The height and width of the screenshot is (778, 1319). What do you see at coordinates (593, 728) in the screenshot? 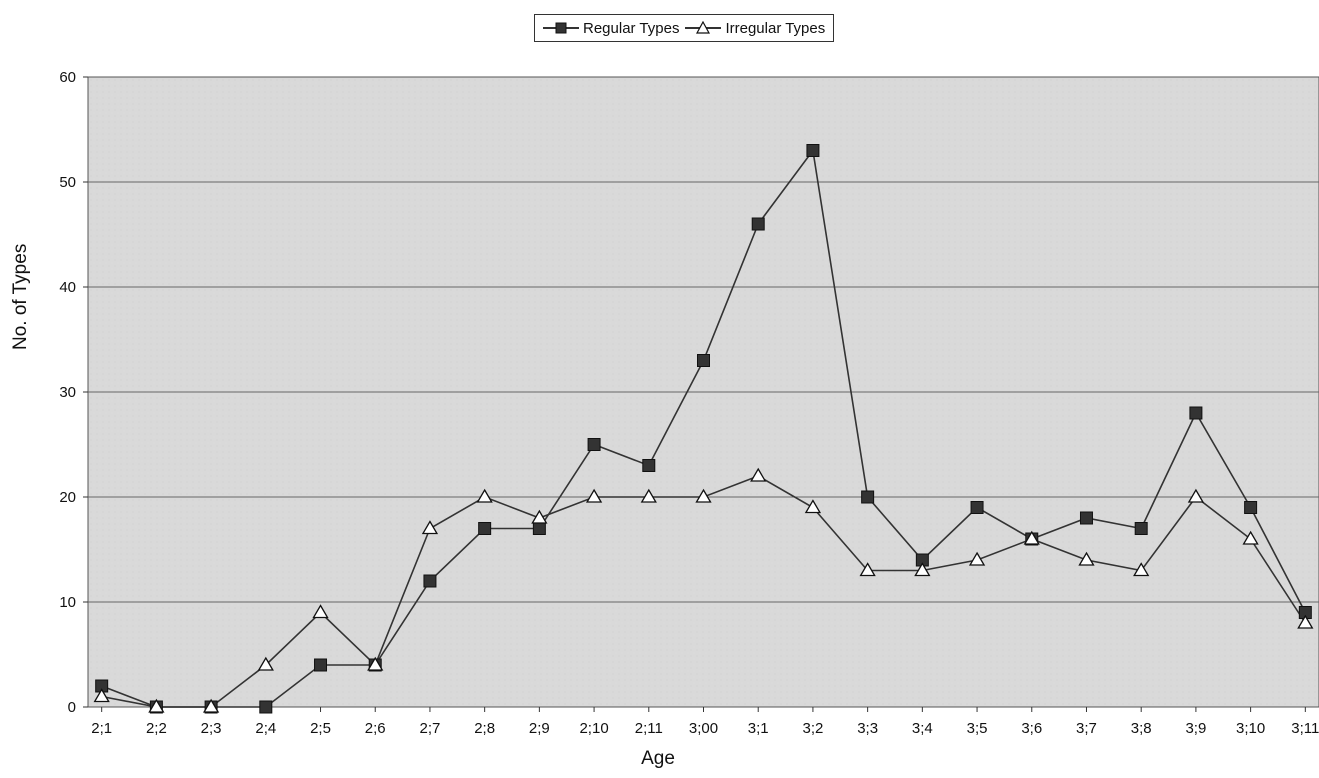
I see `x-tick-label: 2;10` at bounding box center [593, 728].